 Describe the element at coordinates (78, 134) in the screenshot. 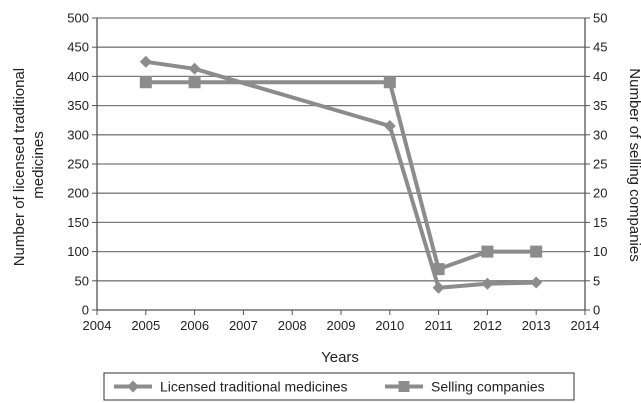

I see `y-tick-label-left: 300` at that location.